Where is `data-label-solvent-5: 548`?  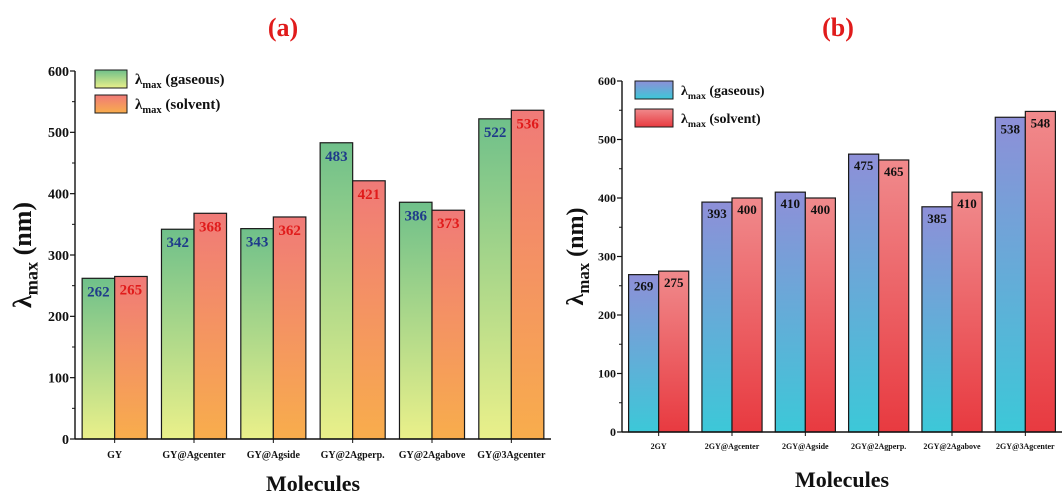 data-label-solvent-5: 548 is located at coordinates (1041, 122).